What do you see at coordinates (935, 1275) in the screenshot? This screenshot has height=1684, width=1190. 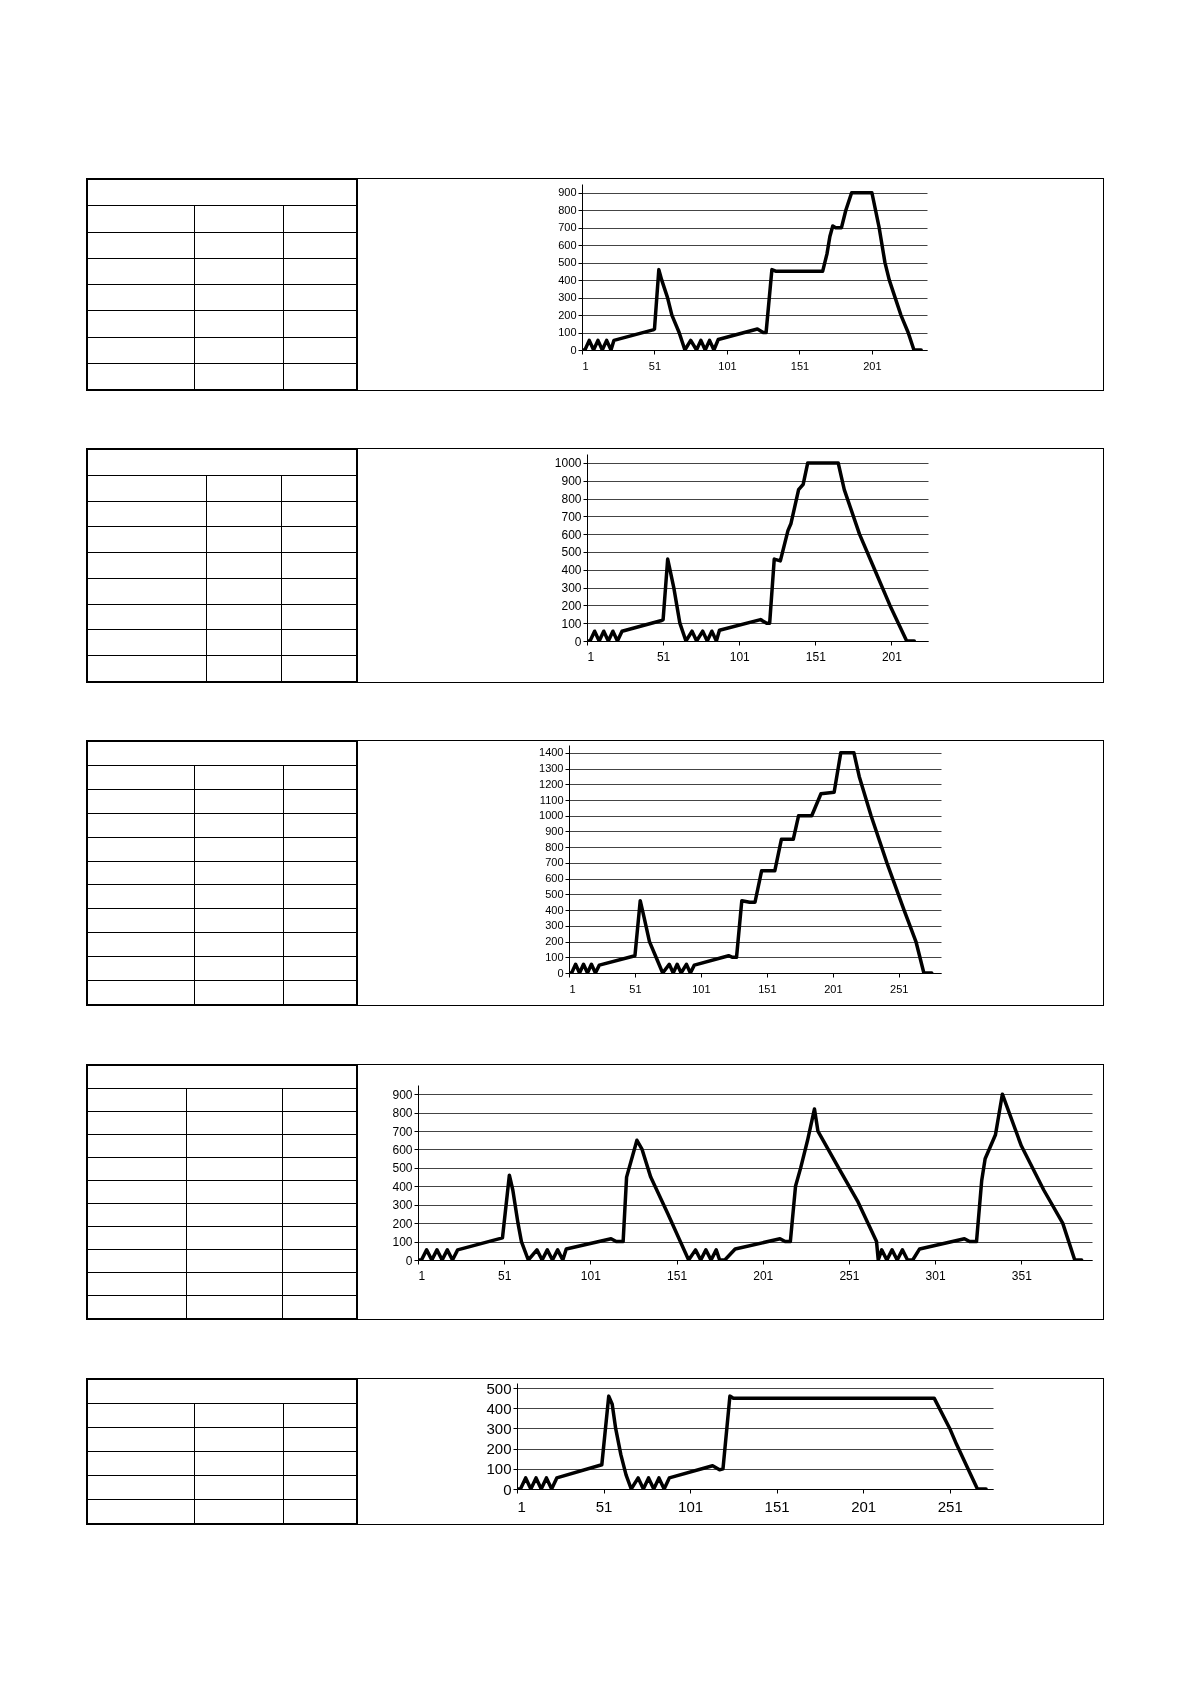 I see `x-tick-label: 301` at bounding box center [935, 1275].